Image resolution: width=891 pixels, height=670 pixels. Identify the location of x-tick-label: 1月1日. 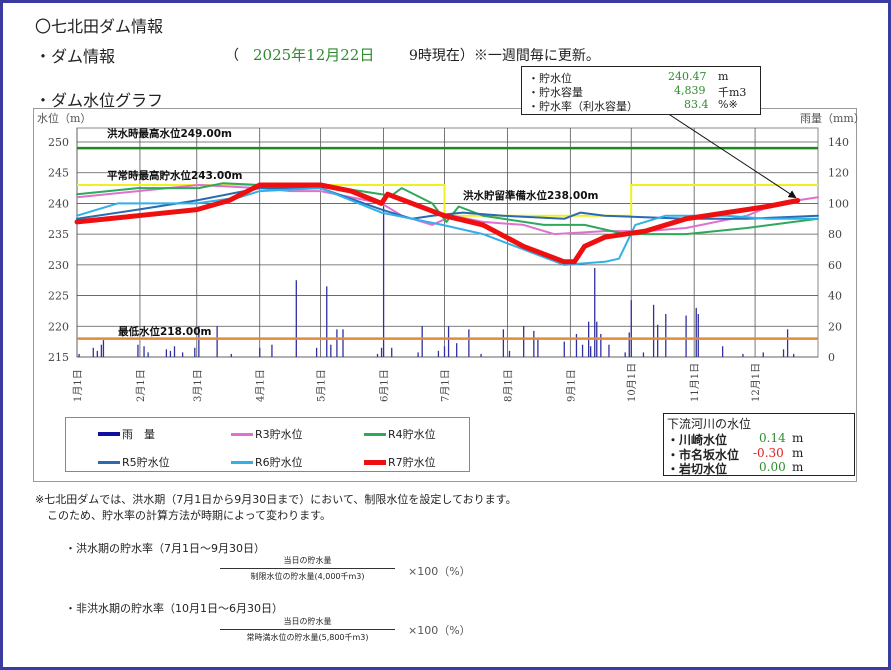
(78, 385).